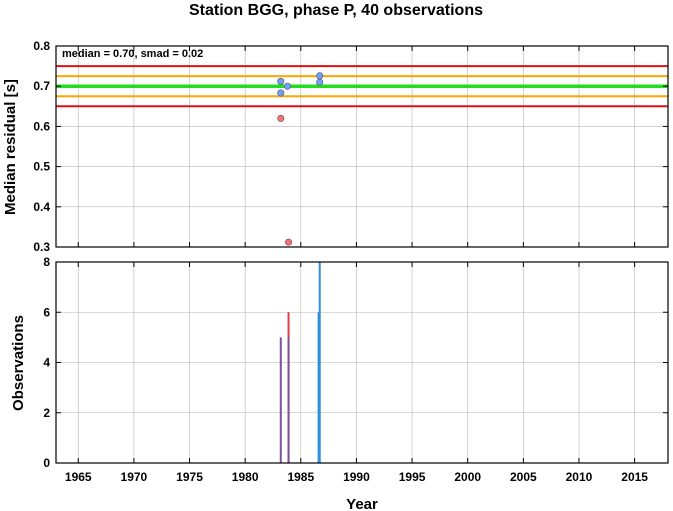 This screenshot has height=511, width=673. Describe the element at coordinates (41, 167) in the screenshot. I see `residual-y-tick-label: 0.5` at that location.